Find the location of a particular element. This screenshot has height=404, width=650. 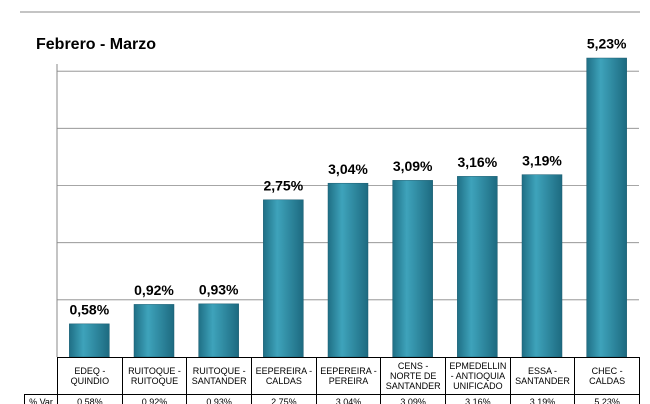

table-value-cell: 2,75% is located at coordinates (284, 399).